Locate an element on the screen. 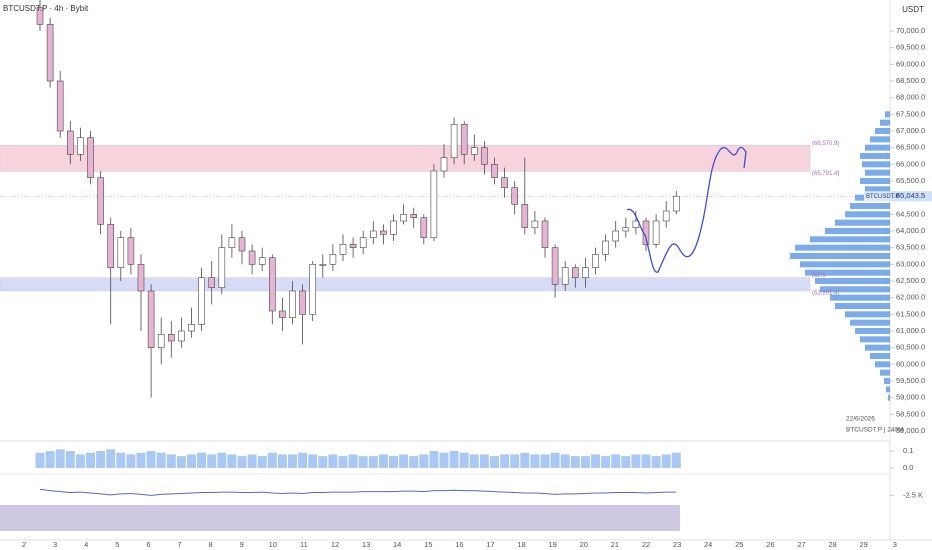  x-tick-label: 10 is located at coordinates (273, 544).